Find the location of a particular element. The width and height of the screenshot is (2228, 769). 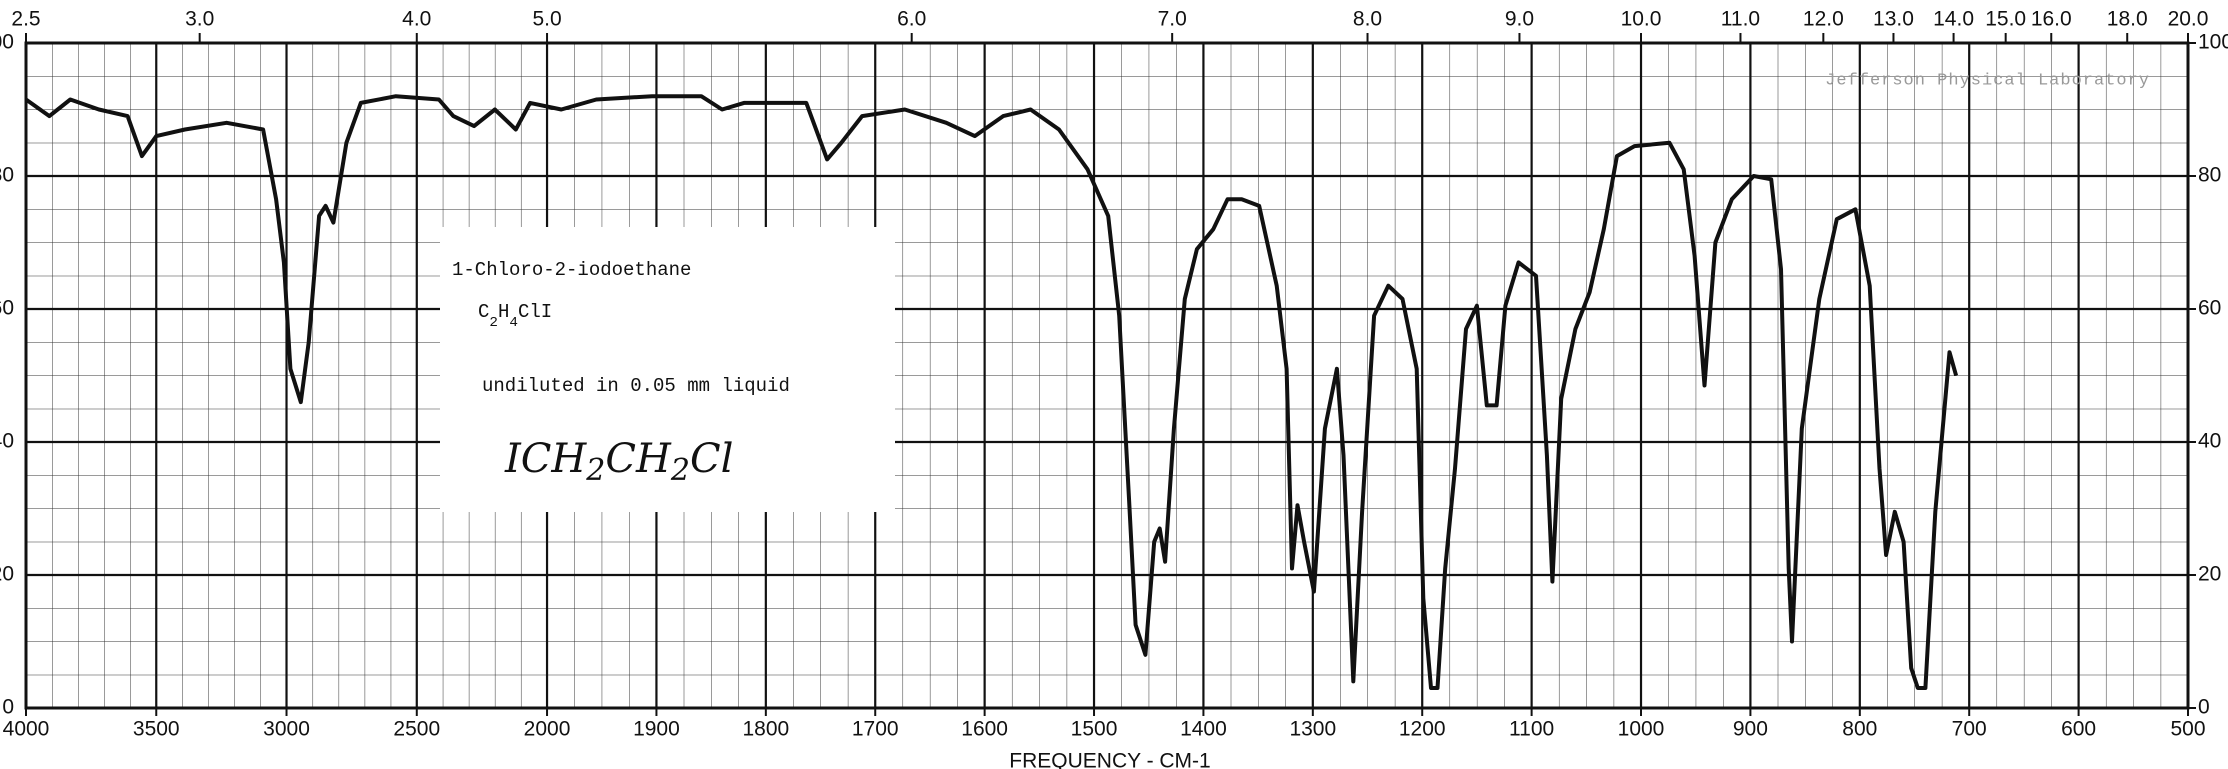

x2-tick-label: 12.0 is located at coordinates (1823, 19).